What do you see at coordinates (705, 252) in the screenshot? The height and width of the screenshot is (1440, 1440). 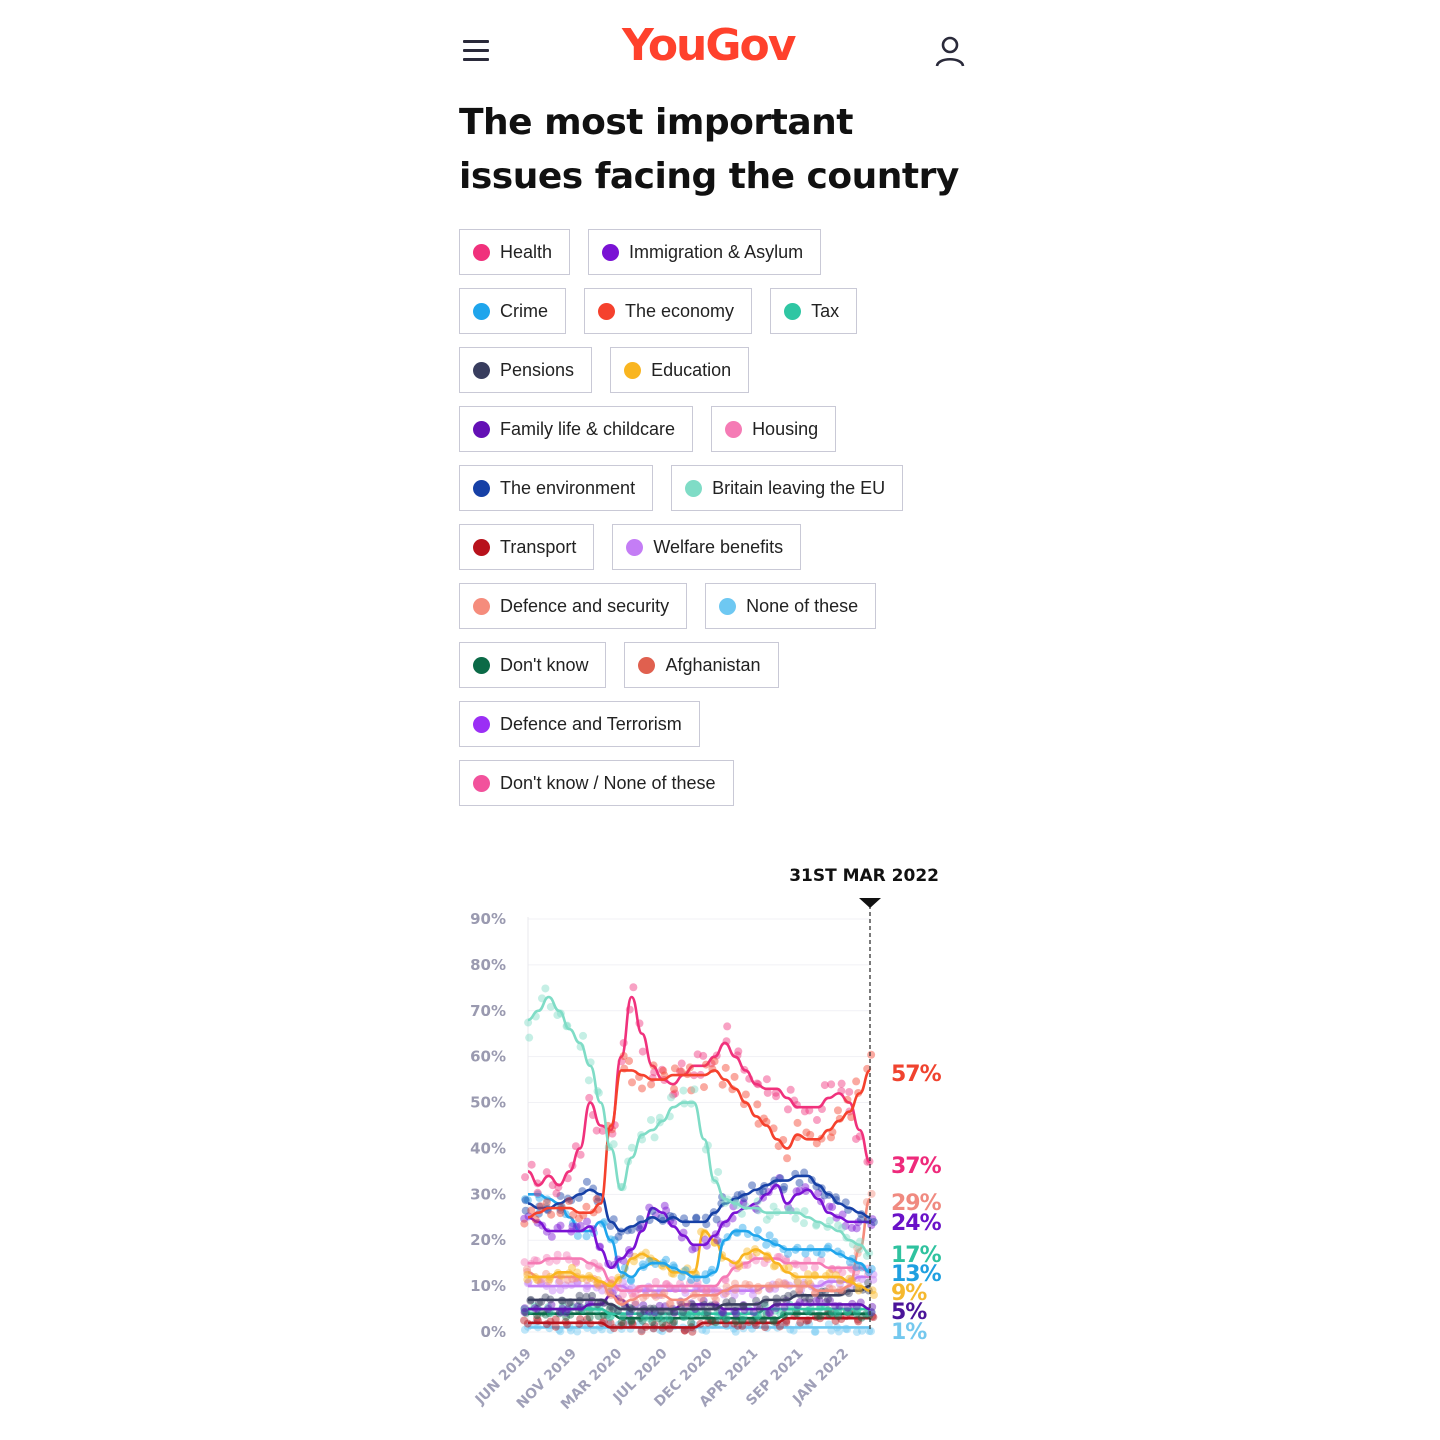 I see `legend-chip: Immigration & Asylum` at bounding box center [705, 252].